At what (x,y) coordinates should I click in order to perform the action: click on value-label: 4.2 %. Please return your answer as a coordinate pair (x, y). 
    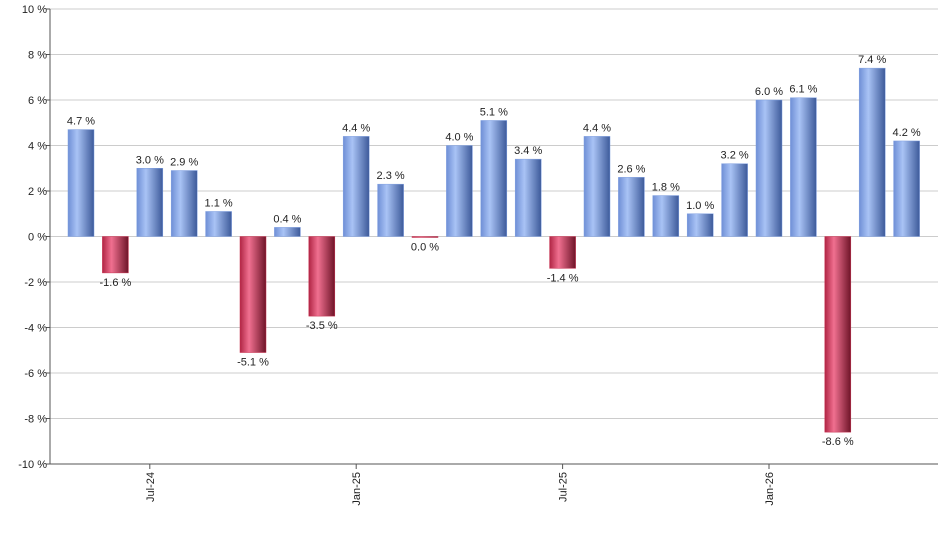
    Looking at the image, I should click on (907, 133).